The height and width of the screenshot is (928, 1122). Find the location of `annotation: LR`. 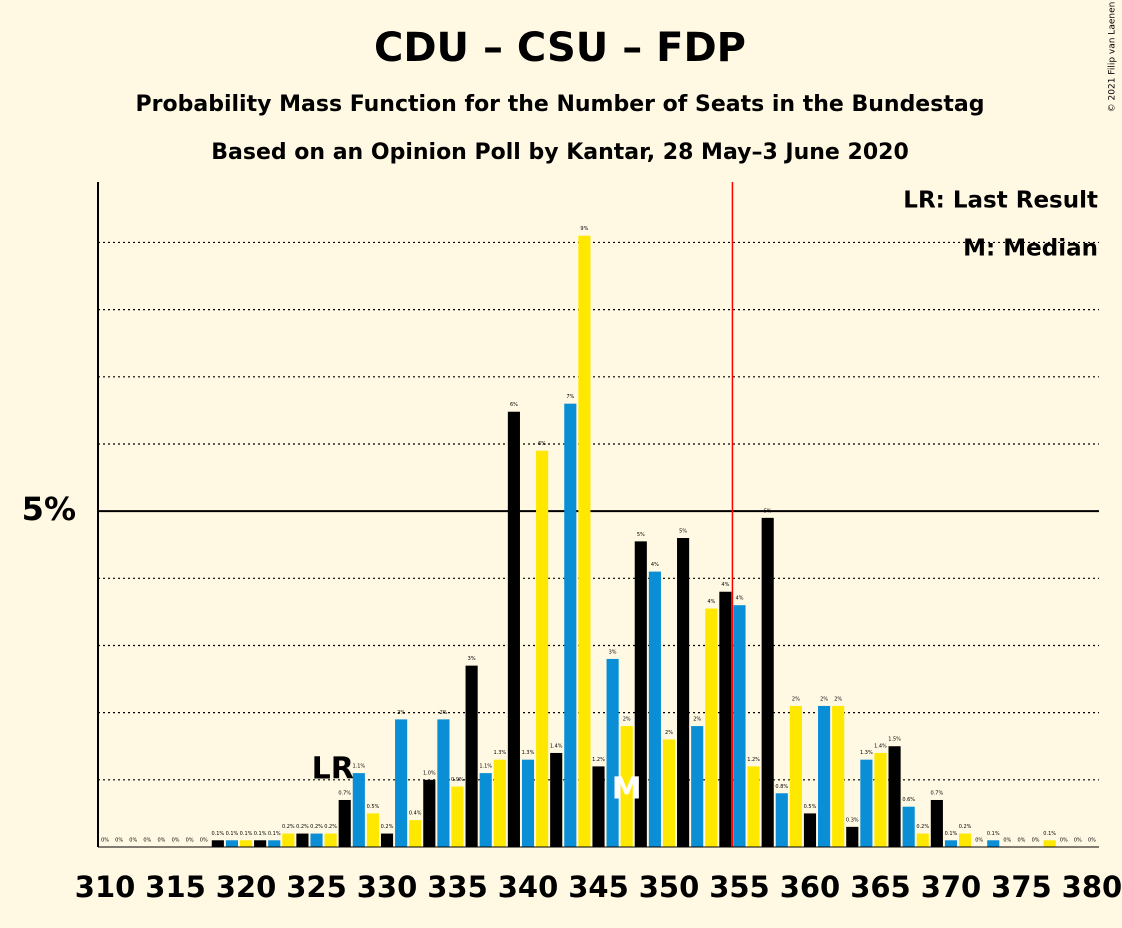

annotation: LR is located at coordinates (333, 768).